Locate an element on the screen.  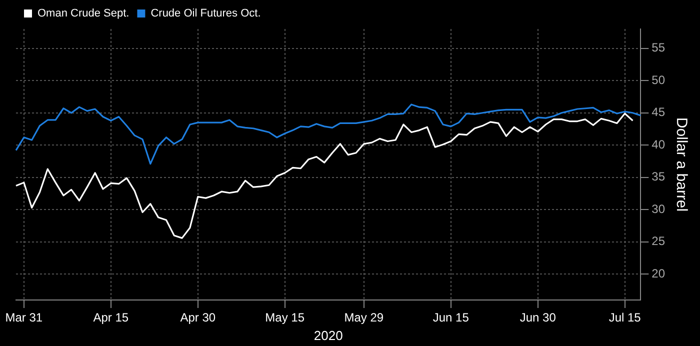
y-tick-label: 40 is located at coordinates (659, 144).